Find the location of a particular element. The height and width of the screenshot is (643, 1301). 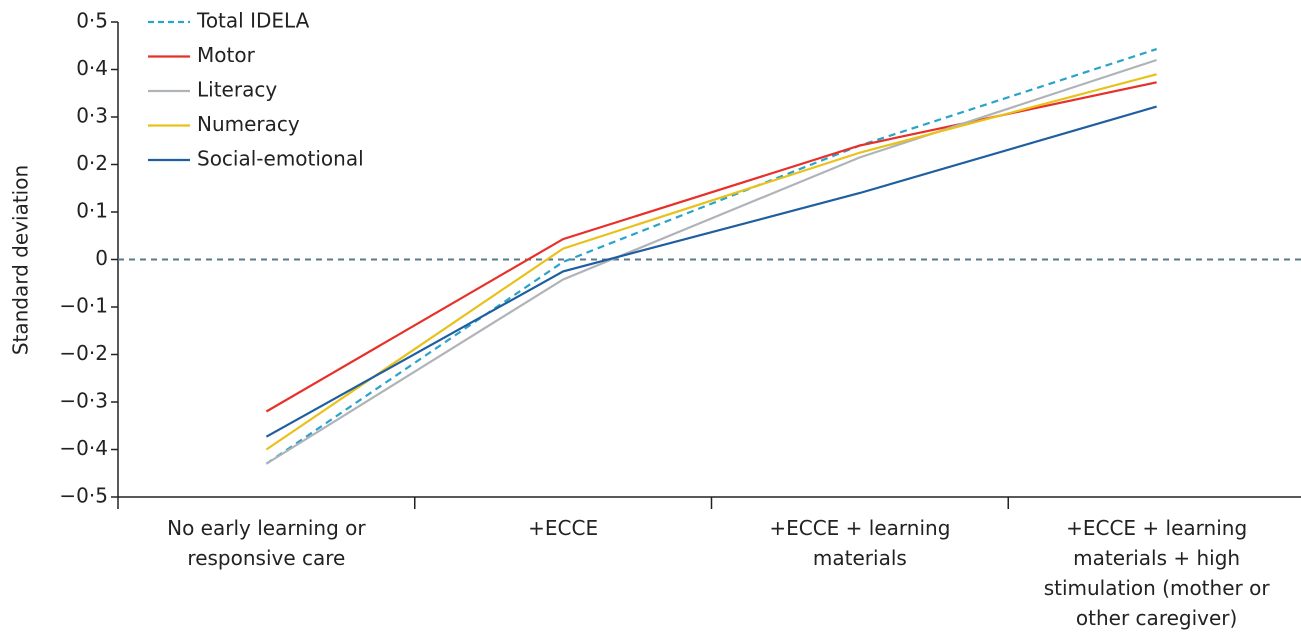

y-tick-label: 0·1 is located at coordinates (92, 211).